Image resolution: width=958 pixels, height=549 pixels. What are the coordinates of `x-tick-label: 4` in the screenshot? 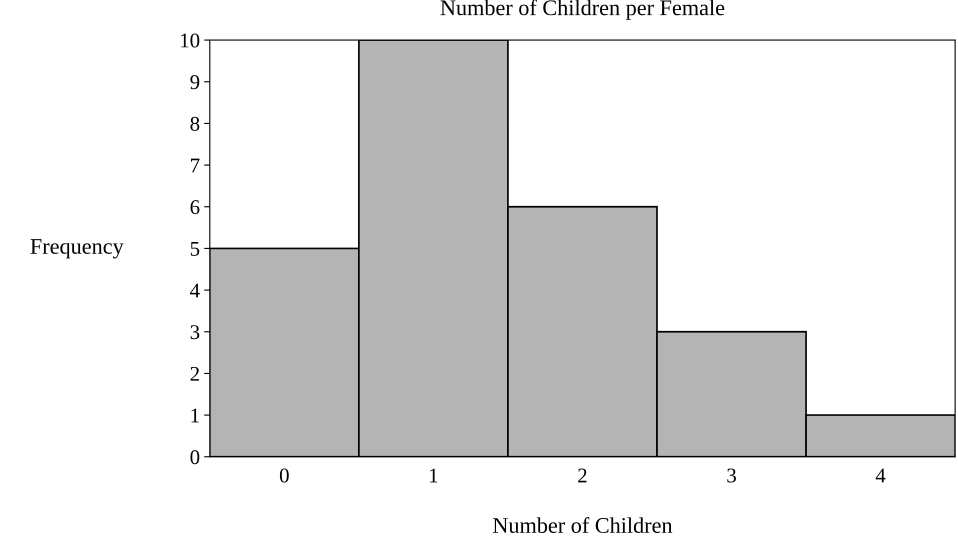 It's located at (881, 475).